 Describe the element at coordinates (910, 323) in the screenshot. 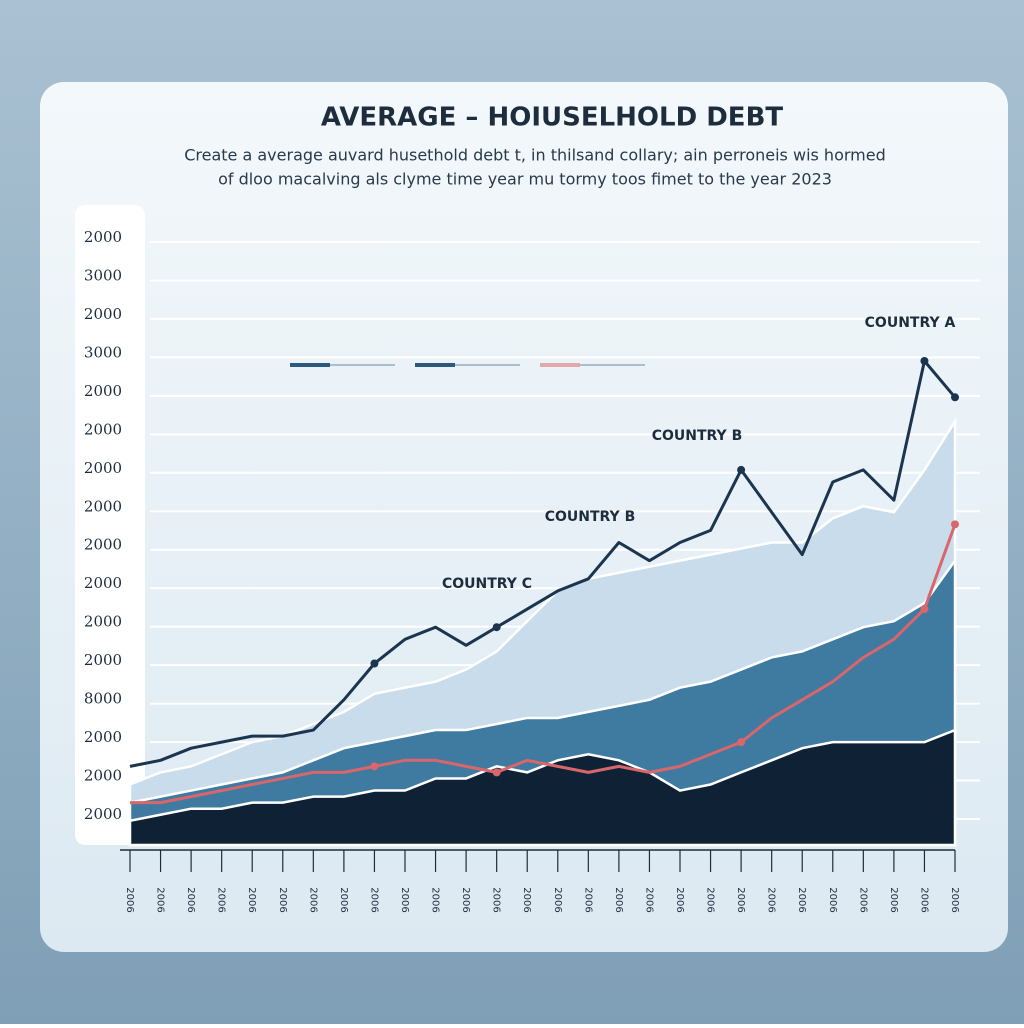

I see `annotation: COUNTRY A` at that location.